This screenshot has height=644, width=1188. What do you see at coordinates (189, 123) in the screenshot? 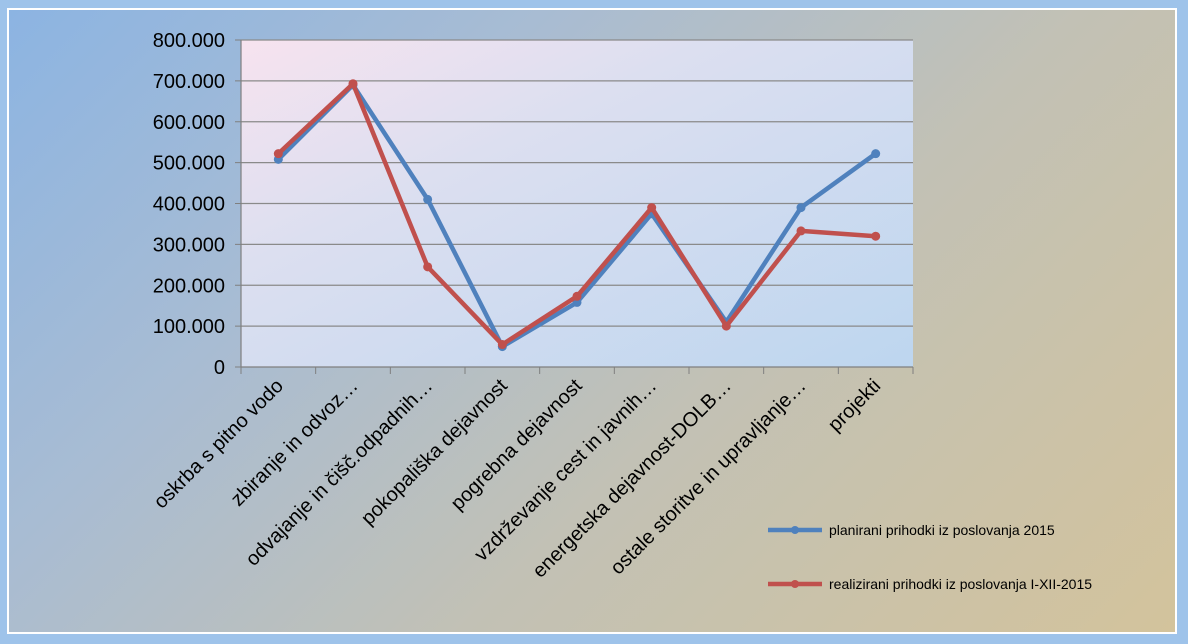
I see `y-tick-label: 600.000` at bounding box center [189, 123].